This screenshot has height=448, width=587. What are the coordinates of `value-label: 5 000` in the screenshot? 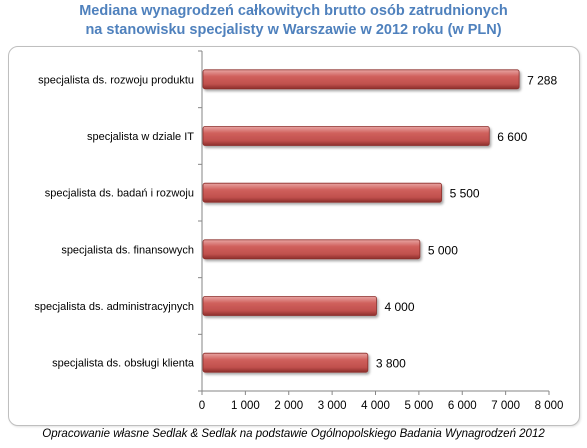 It's located at (443, 250).